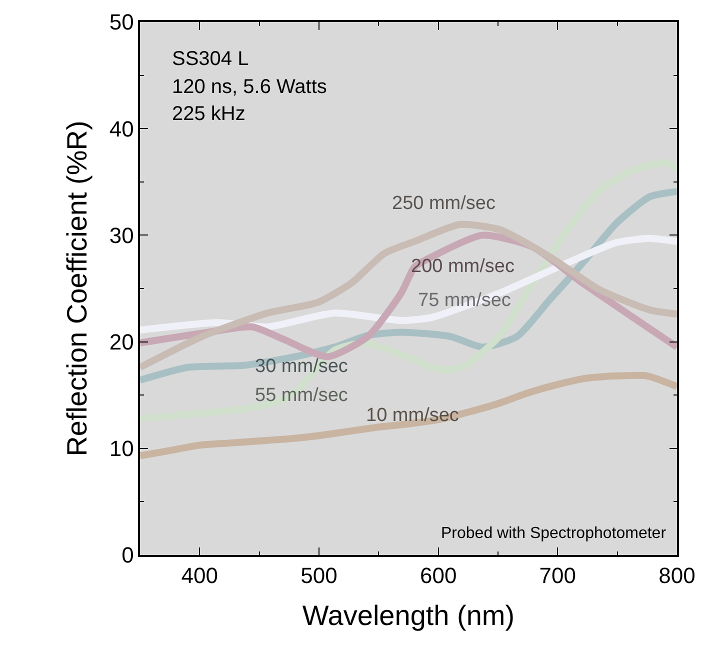 The height and width of the screenshot is (647, 706). What do you see at coordinates (199, 575) in the screenshot?
I see `x-tick-label: 400` at bounding box center [199, 575].